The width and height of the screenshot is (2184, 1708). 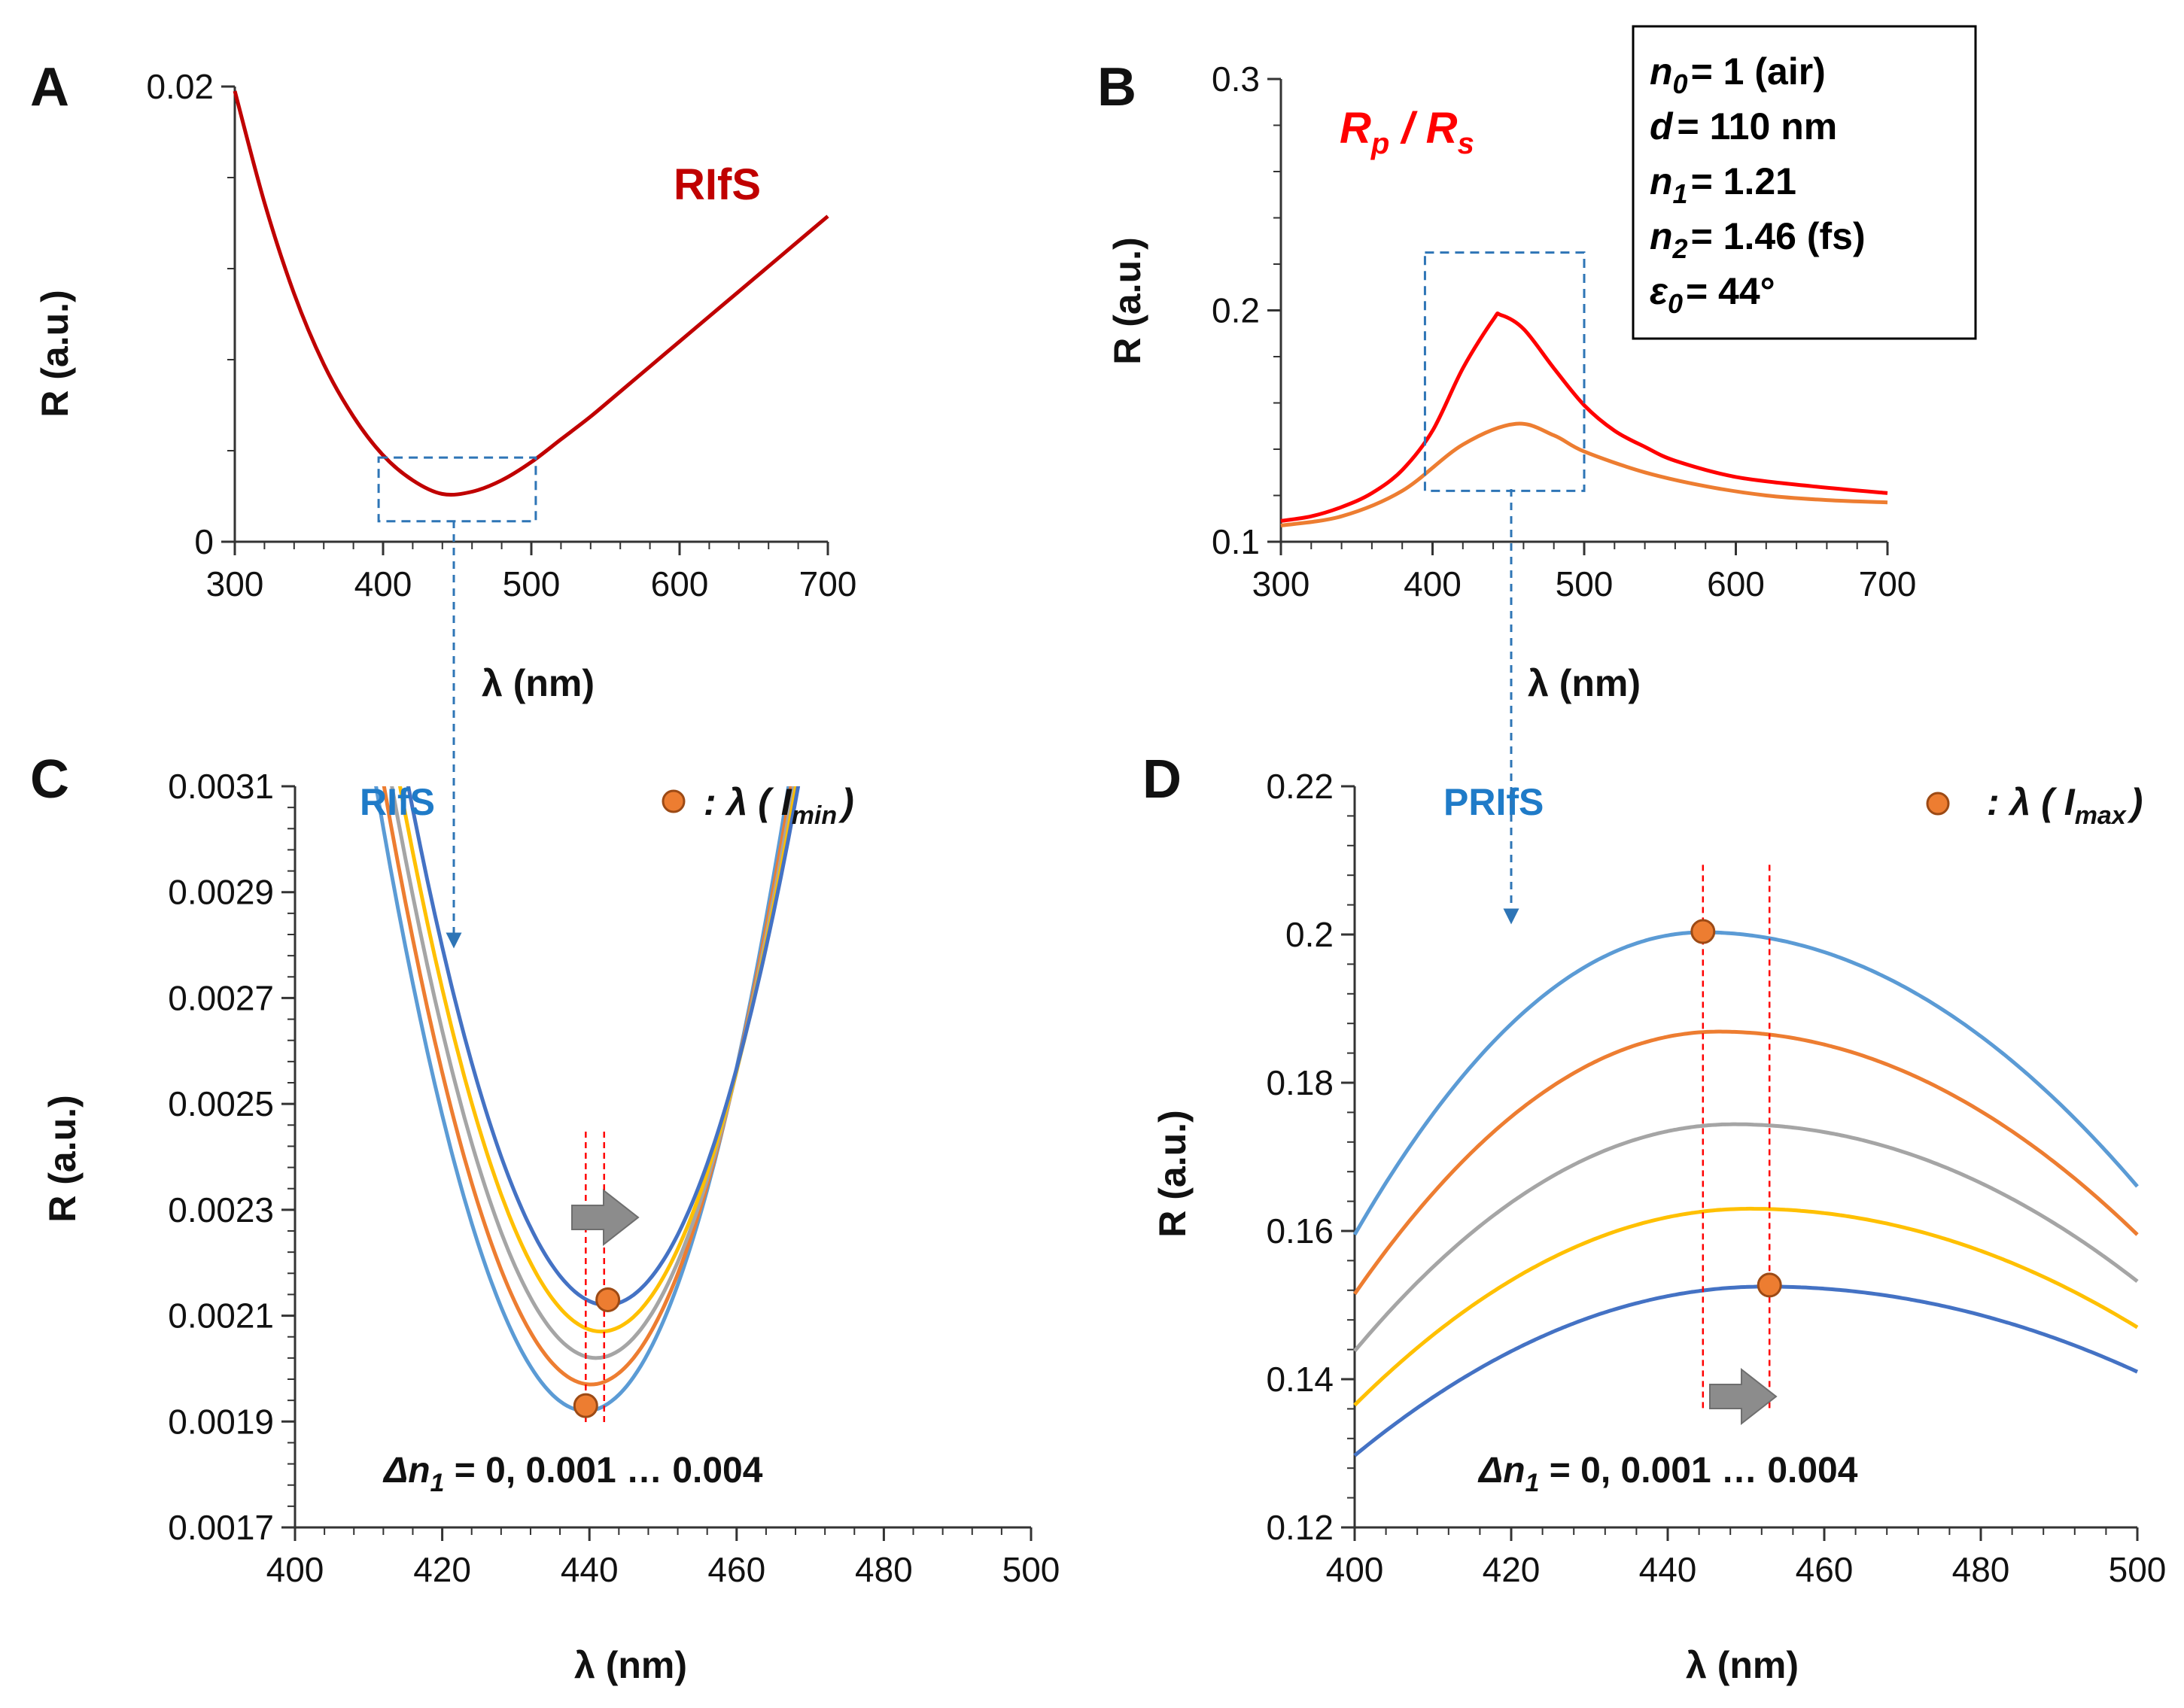 What do you see at coordinates (1512, 1569) in the screenshot?
I see `x-tick-label-d: 420` at bounding box center [1512, 1569].